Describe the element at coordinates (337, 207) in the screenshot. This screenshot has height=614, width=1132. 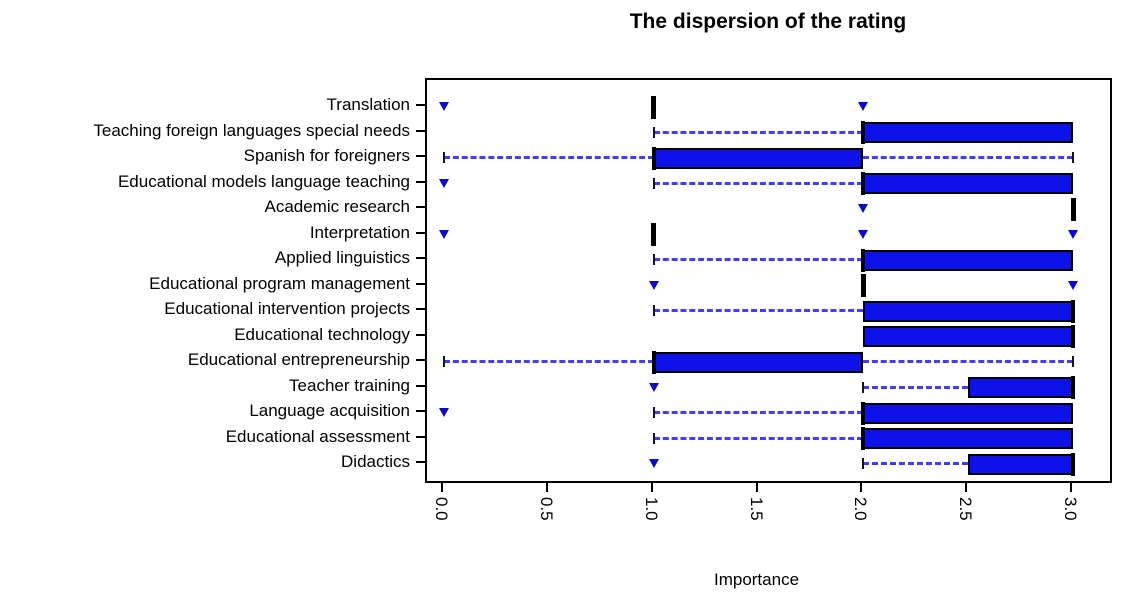
I see `category-label: Academic research` at that location.